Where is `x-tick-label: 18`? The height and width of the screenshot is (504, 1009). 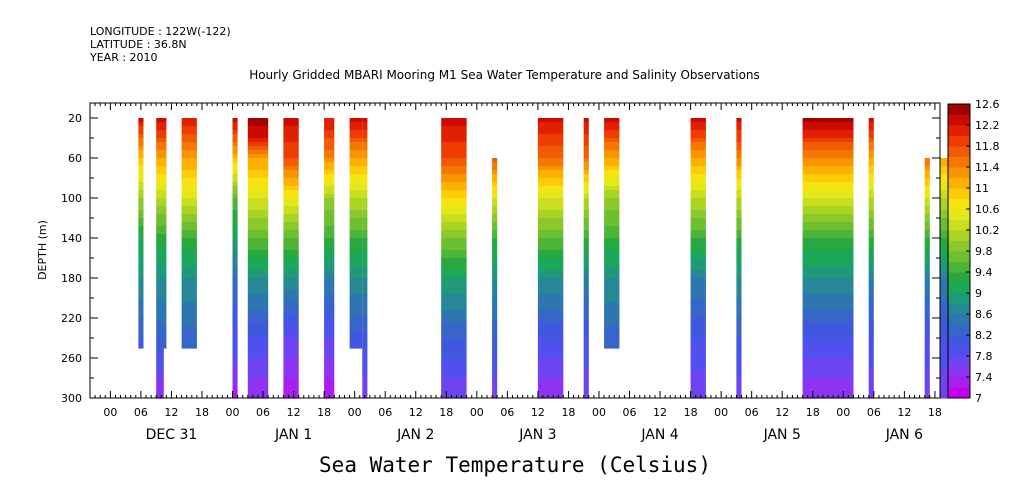 x-tick-label: 18 is located at coordinates (446, 412).